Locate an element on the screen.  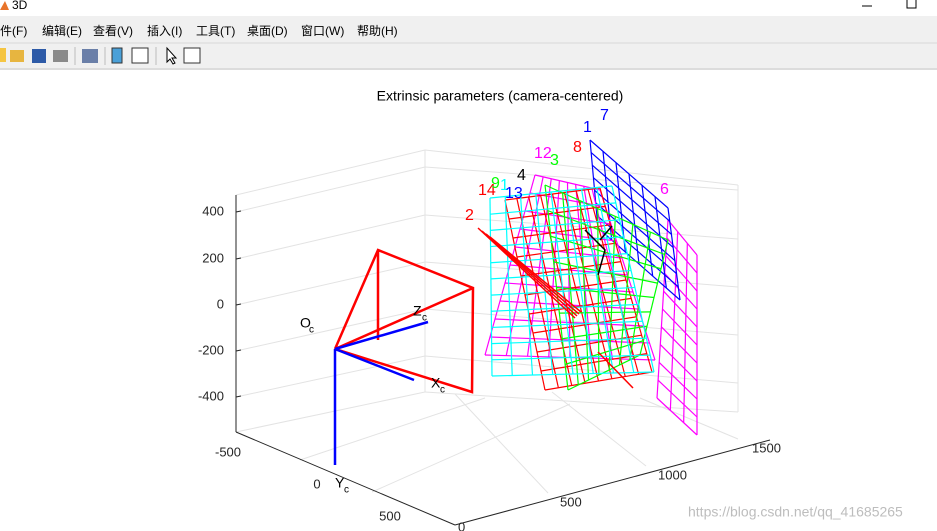
app-icon is located at coordinates (4, 5).